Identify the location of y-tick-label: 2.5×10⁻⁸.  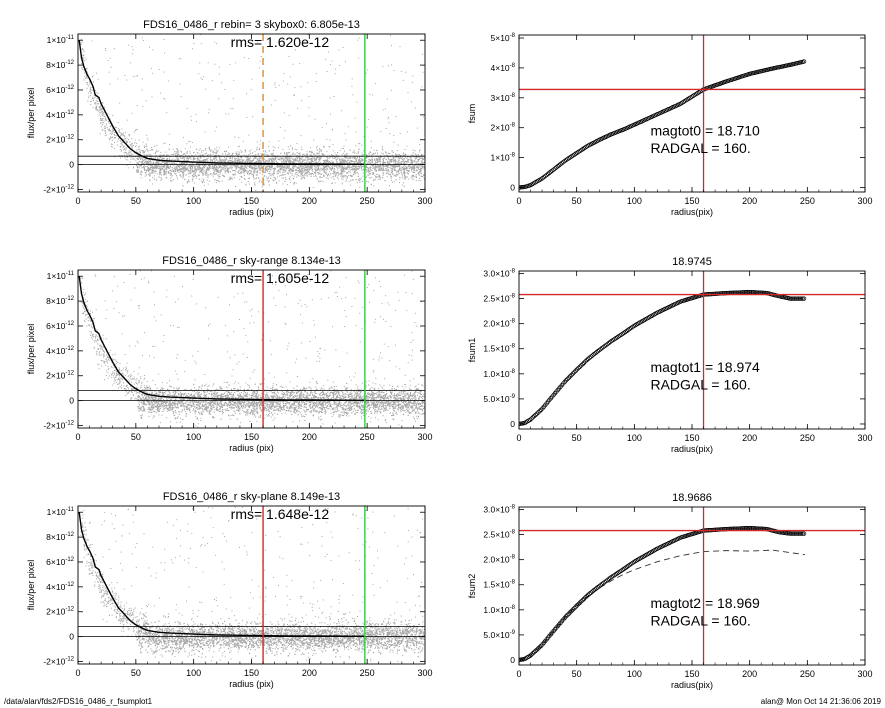
(499, 535).